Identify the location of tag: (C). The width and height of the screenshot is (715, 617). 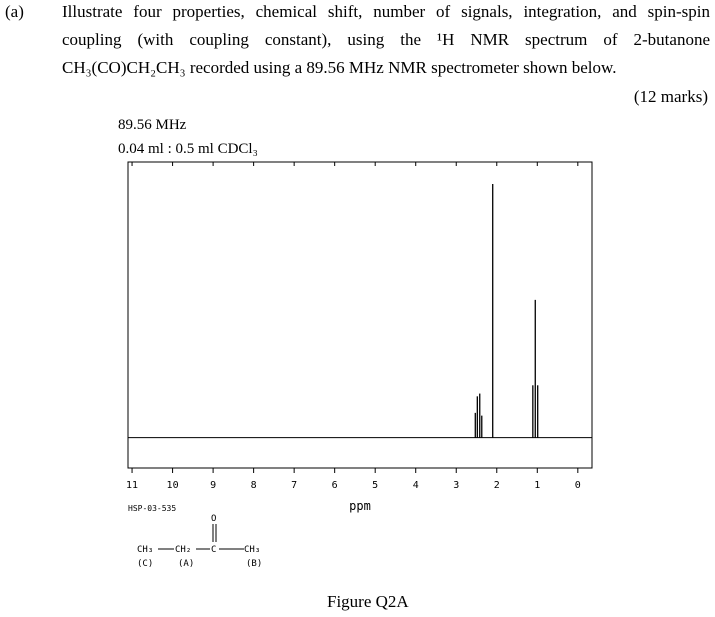
(145, 564).